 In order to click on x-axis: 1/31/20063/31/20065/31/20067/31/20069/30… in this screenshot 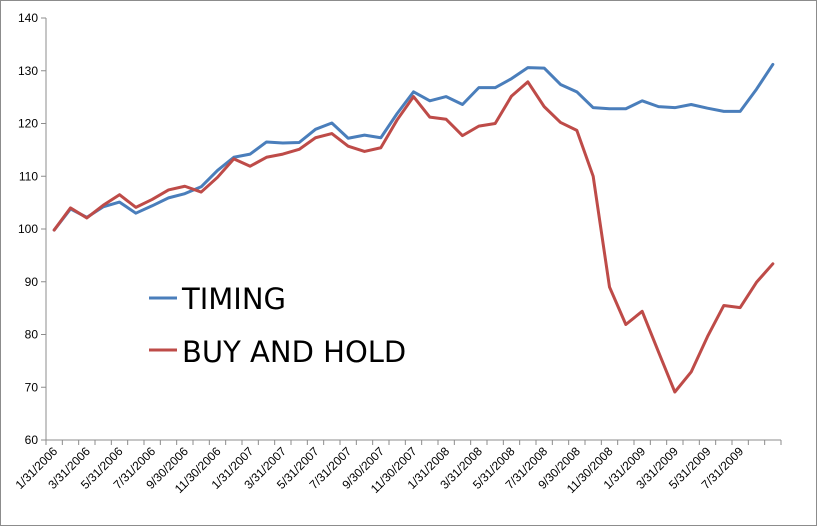, I will do `click(397, 467)`.